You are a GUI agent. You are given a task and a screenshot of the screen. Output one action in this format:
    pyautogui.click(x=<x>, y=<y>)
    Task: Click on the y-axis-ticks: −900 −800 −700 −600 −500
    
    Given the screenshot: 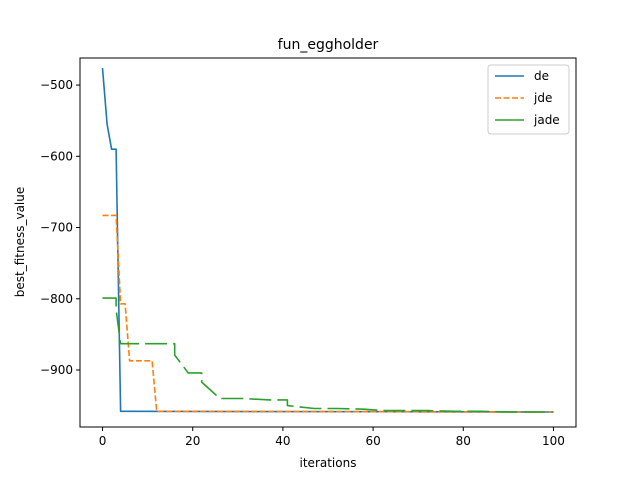 What is the action you would take?
    pyautogui.click(x=60, y=227)
    